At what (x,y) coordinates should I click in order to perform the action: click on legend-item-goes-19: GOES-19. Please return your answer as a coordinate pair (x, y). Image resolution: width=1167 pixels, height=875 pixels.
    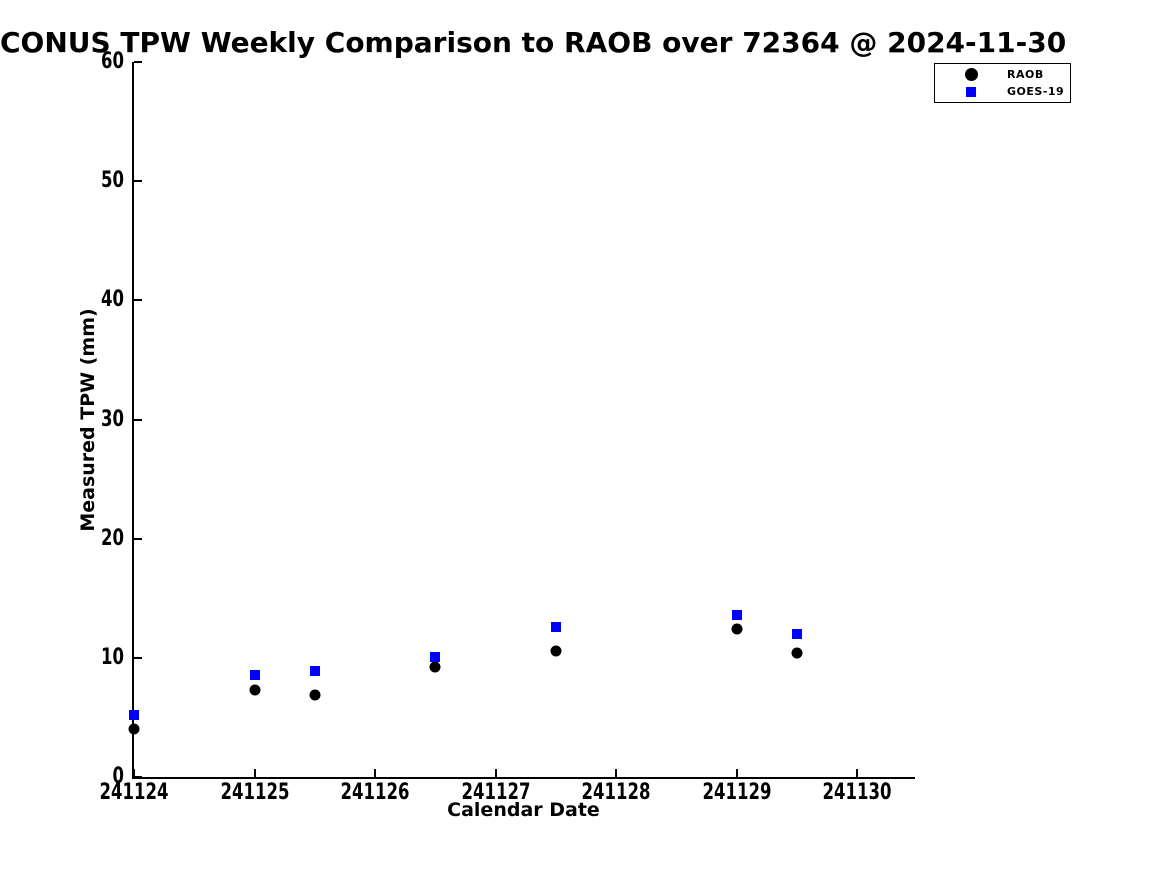
    Looking at the image, I should click on (1002, 92).